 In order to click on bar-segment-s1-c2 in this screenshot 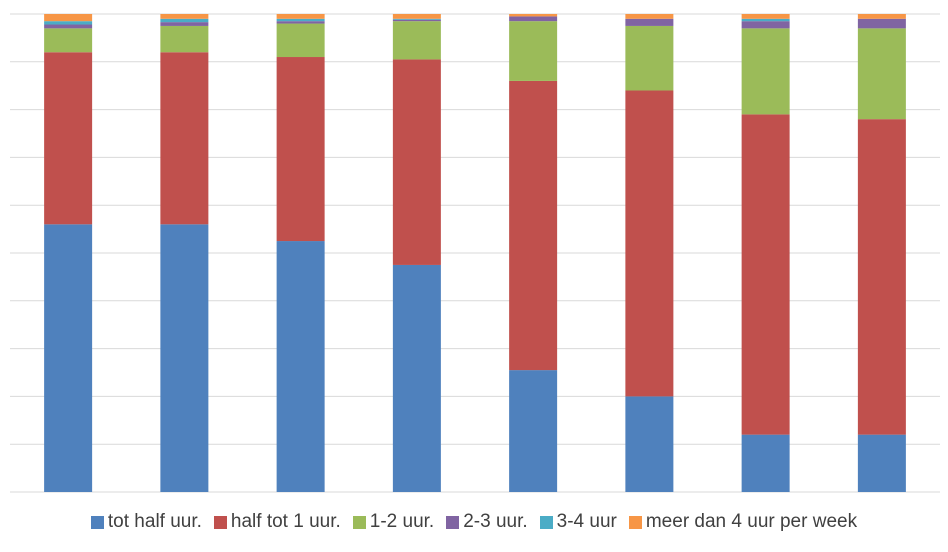, I will do `click(300, 149)`.